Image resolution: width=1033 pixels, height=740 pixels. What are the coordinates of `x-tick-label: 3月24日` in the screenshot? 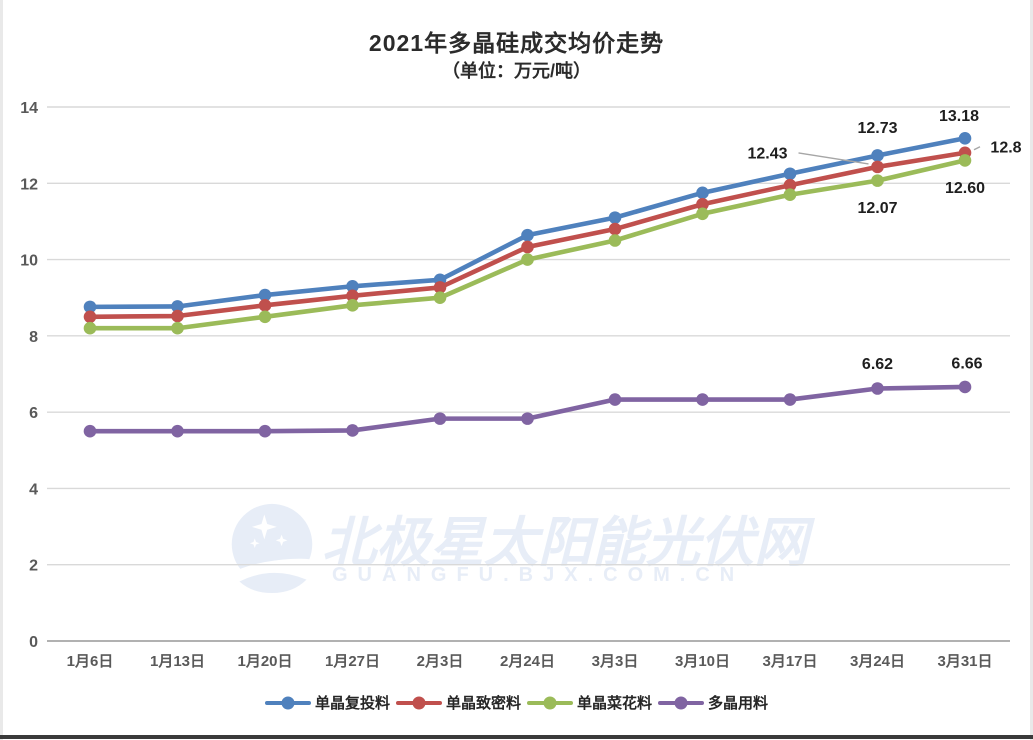 It's located at (877, 661).